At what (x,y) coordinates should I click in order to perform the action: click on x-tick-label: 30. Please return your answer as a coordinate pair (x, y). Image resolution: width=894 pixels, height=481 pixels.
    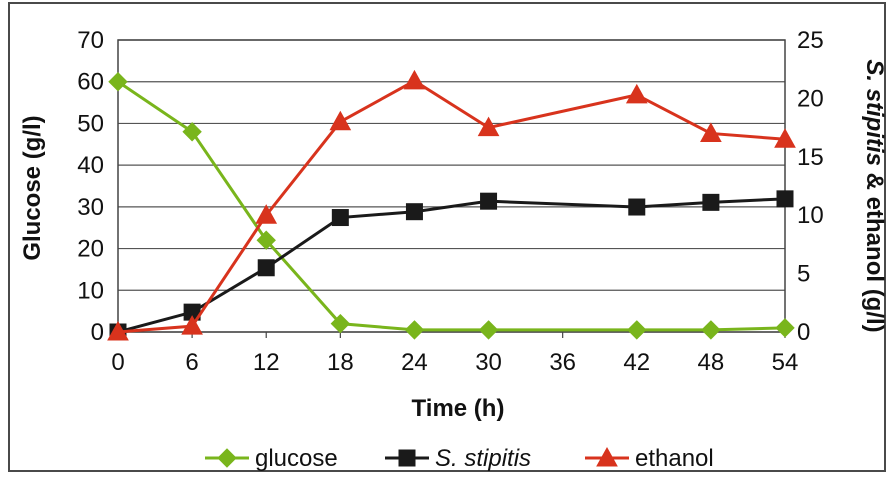
    Looking at the image, I should click on (488, 362).